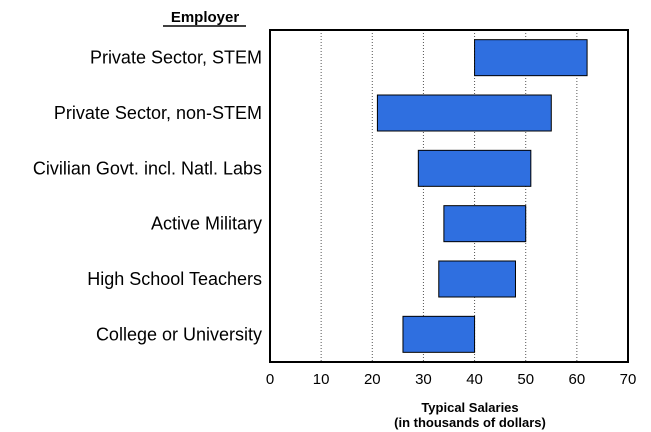 The image size is (651, 432). I want to click on x-tick-label: 30, so click(423, 379).